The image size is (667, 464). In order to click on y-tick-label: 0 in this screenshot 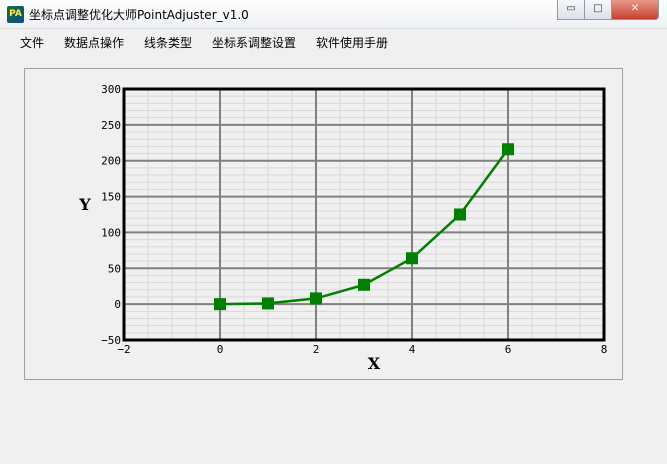, I will do `click(117, 304)`.